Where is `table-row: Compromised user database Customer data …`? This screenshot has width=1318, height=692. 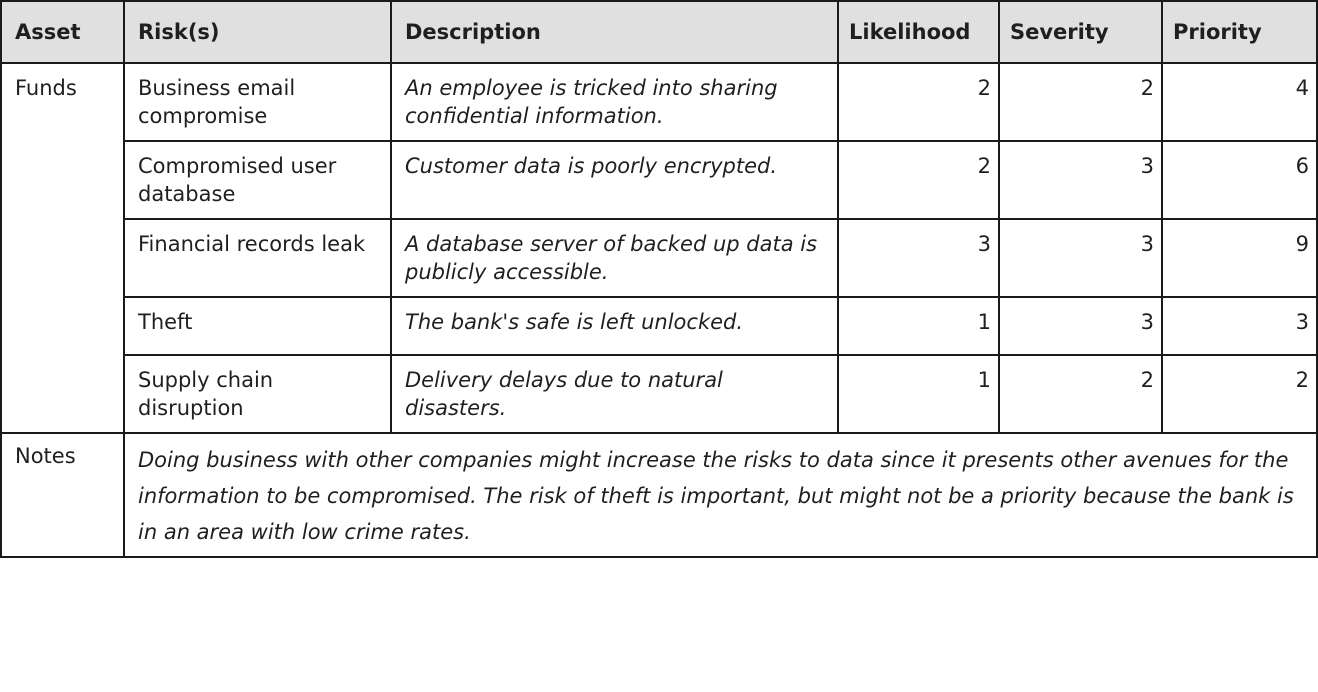 table-row: Compromised user database Customer data … is located at coordinates (659, 180).